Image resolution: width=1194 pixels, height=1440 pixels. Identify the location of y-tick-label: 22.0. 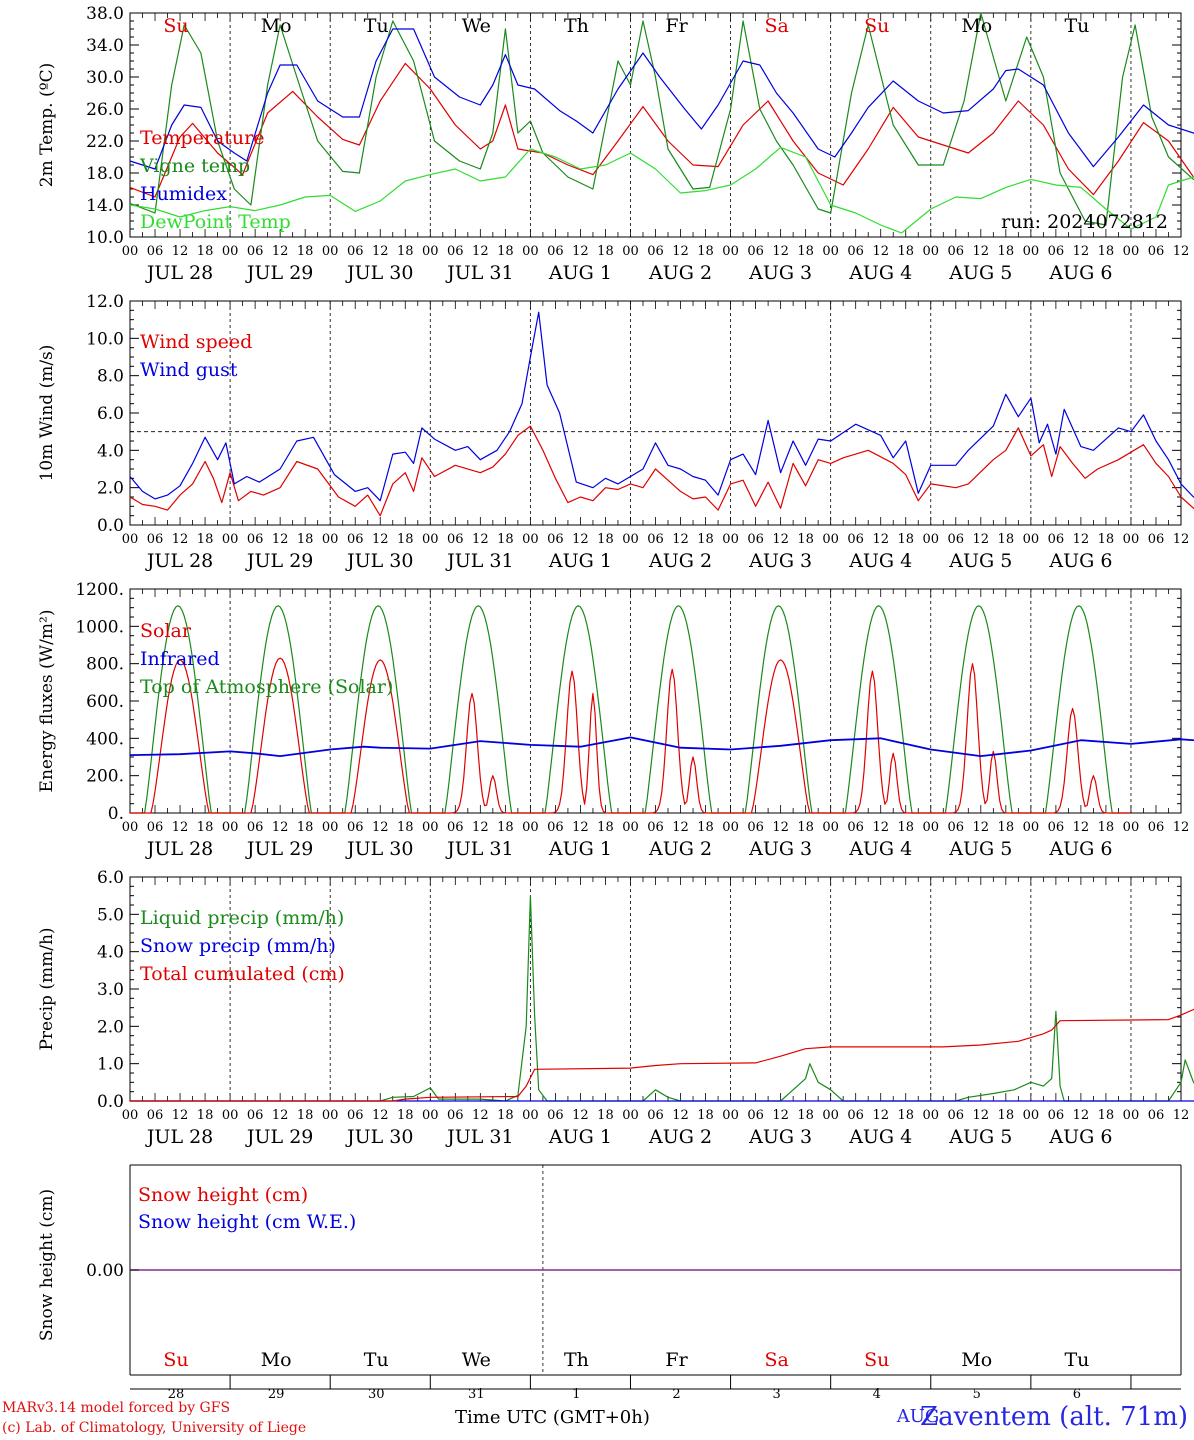
(105, 142).